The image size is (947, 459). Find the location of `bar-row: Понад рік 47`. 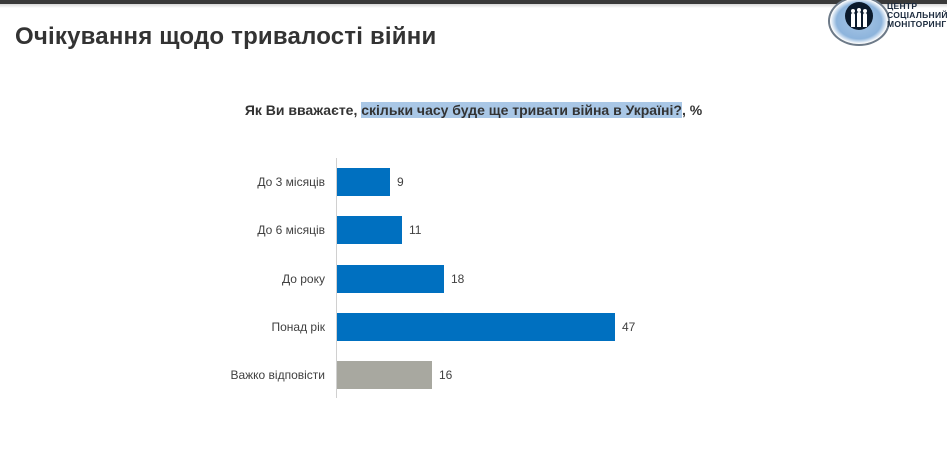

bar-row: Понад рік 47 is located at coordinates (473, 327).